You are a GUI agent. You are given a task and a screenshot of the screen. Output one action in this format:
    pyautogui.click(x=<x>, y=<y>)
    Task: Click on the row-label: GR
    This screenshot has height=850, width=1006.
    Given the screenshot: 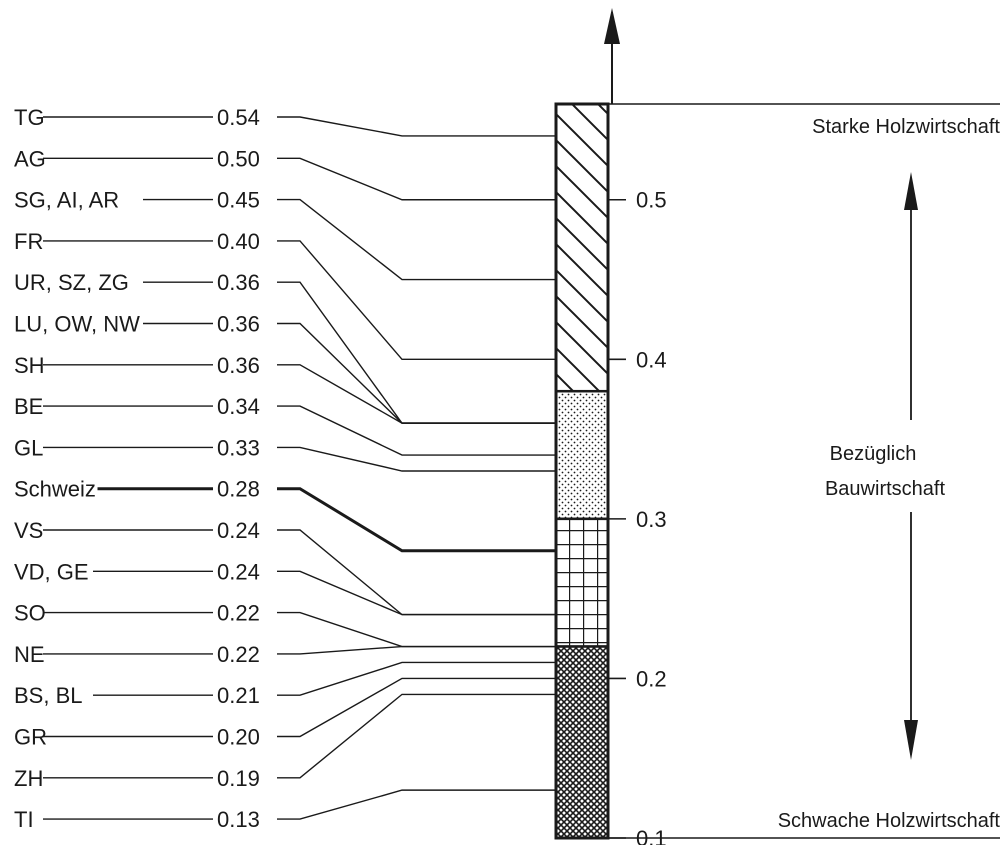 What is the action you would take?
    pyautogui.click(x=30, y=737)
    